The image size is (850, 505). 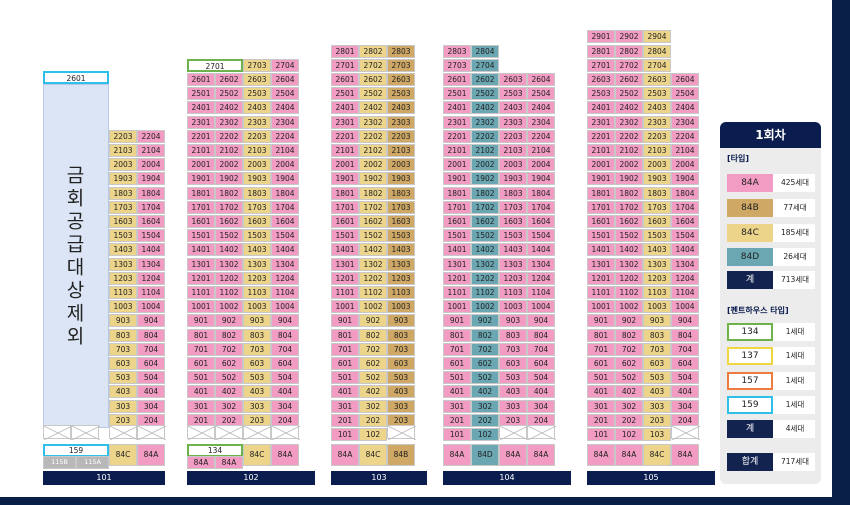 I want to click on unit-cell: 1304, so click(x=285, y=264).